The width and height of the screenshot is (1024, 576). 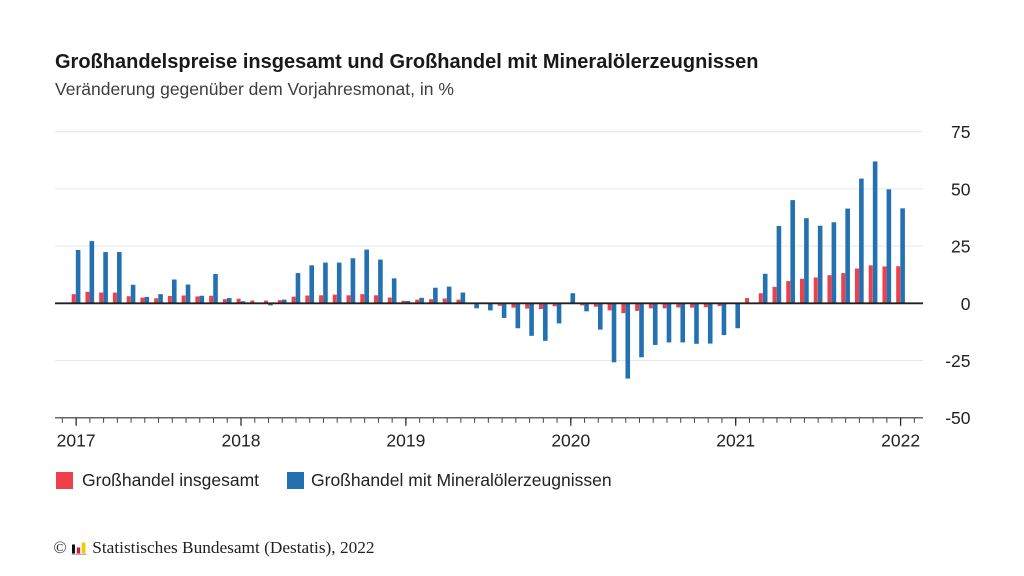 I want to click on svg-text: 50, so click(x=961, y=189).